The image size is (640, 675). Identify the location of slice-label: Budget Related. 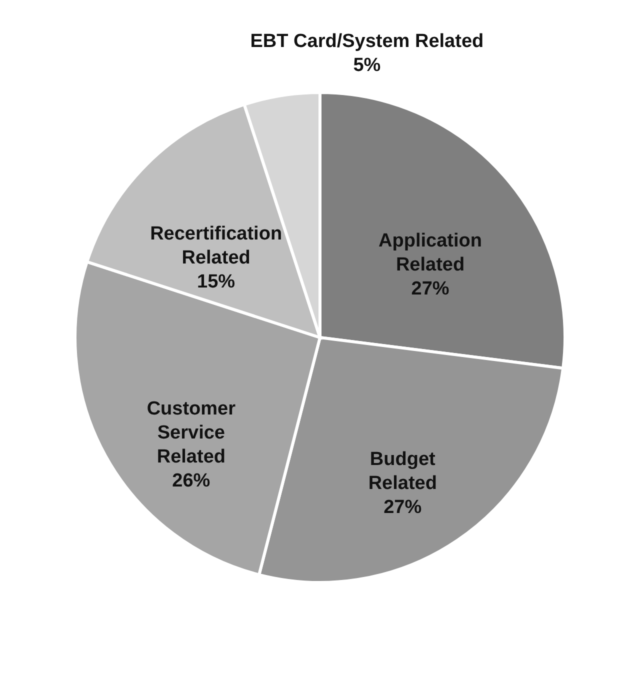
(402, 471).